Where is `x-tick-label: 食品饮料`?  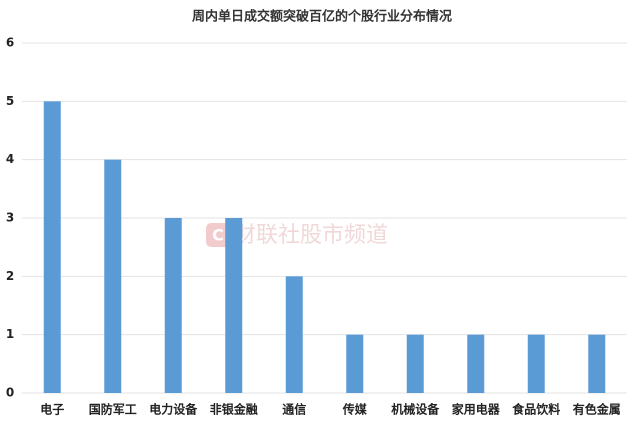
x-tick-label: 食品饮料 is located at coordinates (535, 409).